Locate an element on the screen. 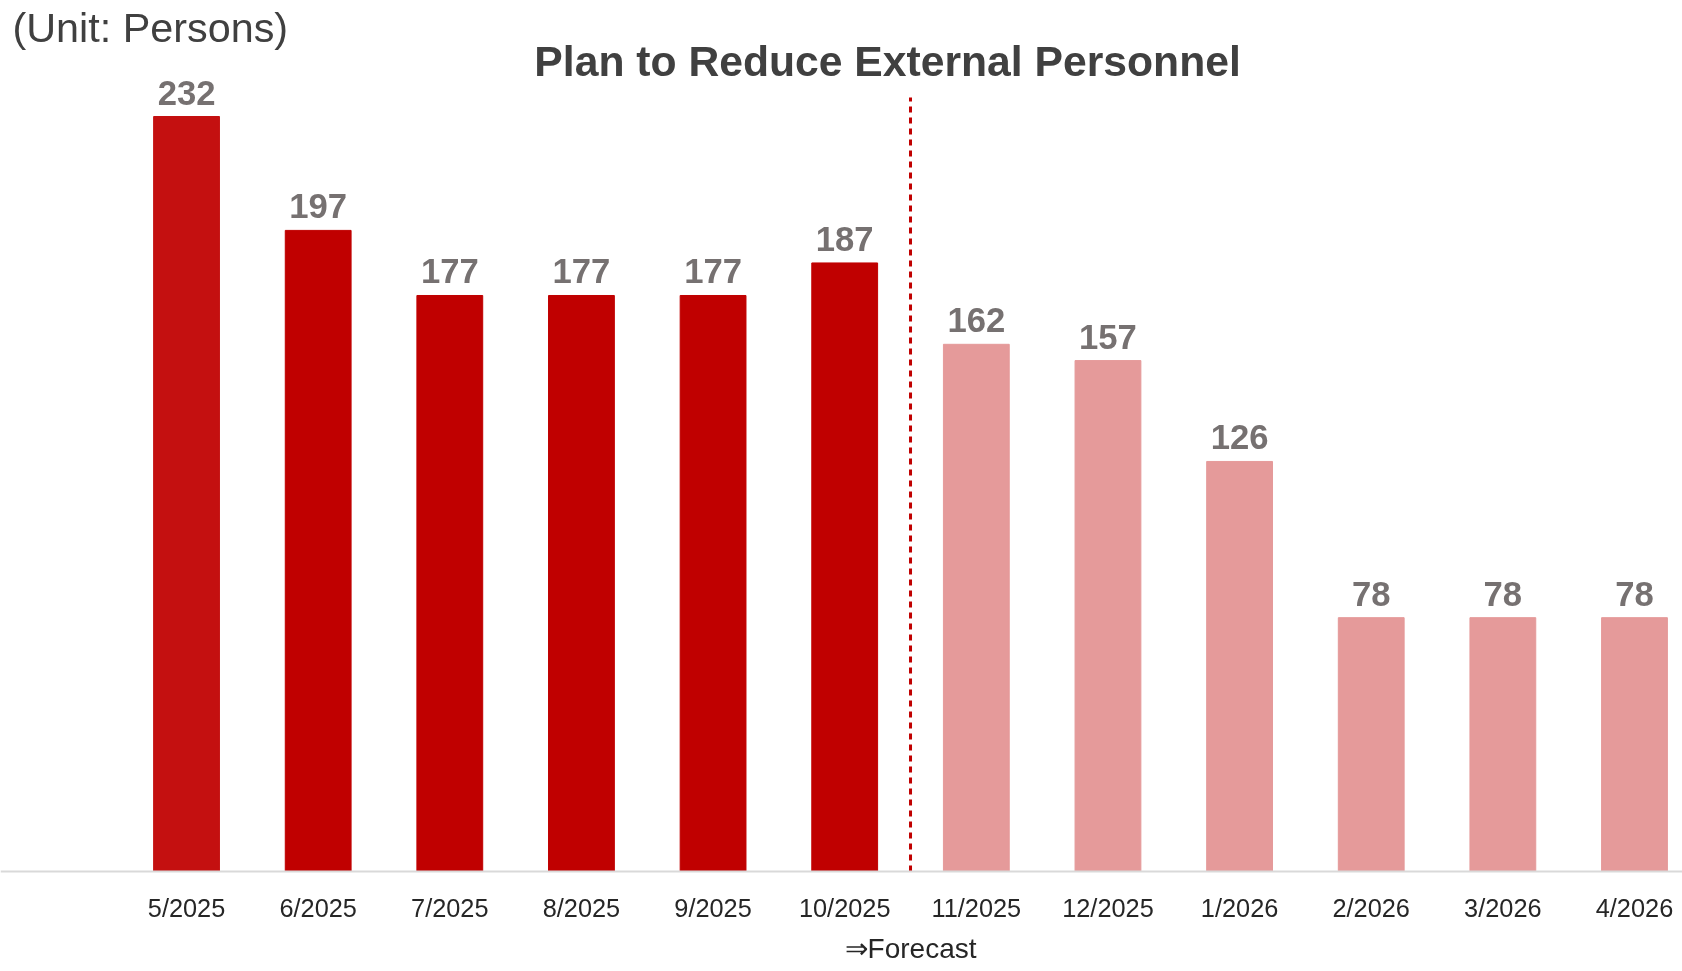  x-tick-label: 2/2026 is located at coordinates (1371, 907).